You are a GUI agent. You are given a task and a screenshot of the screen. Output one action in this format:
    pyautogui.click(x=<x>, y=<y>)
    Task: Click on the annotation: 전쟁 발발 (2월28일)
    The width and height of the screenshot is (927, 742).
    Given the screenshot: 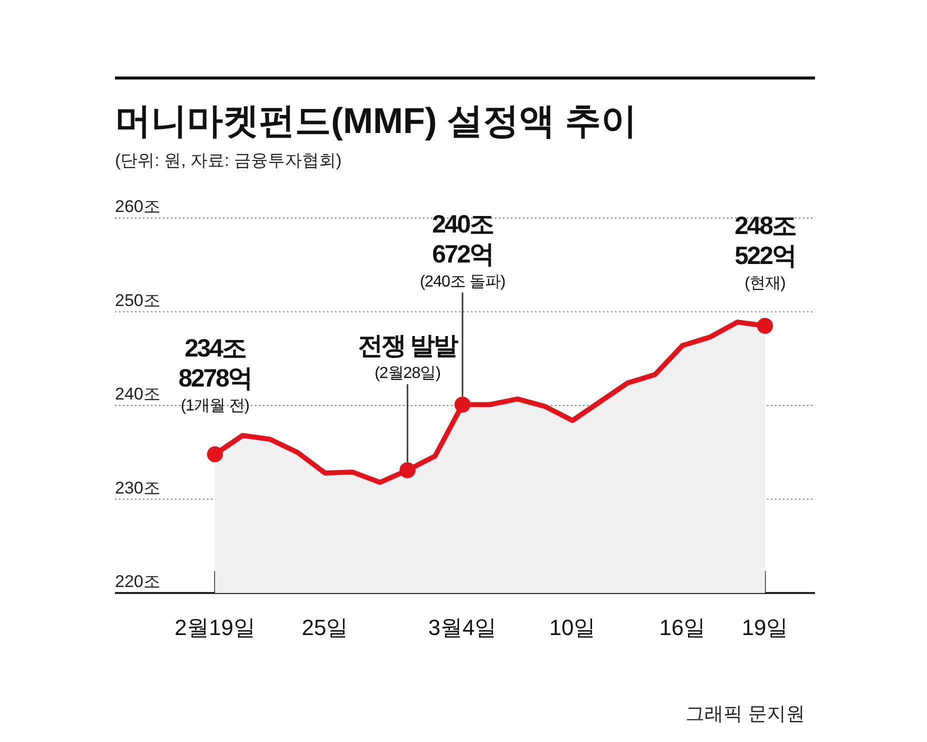 What is the action you would take?
    pyautogui.click(x=408, y=357)
    